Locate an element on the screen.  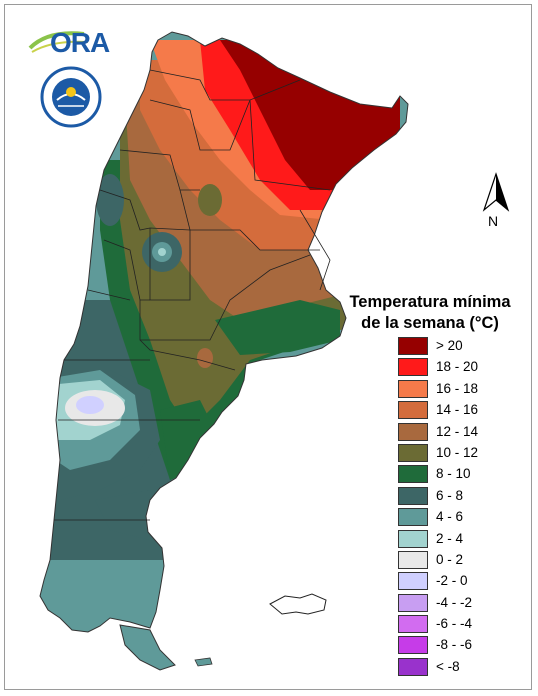
tierra-del-fuego is located at coordinates (147, 647).